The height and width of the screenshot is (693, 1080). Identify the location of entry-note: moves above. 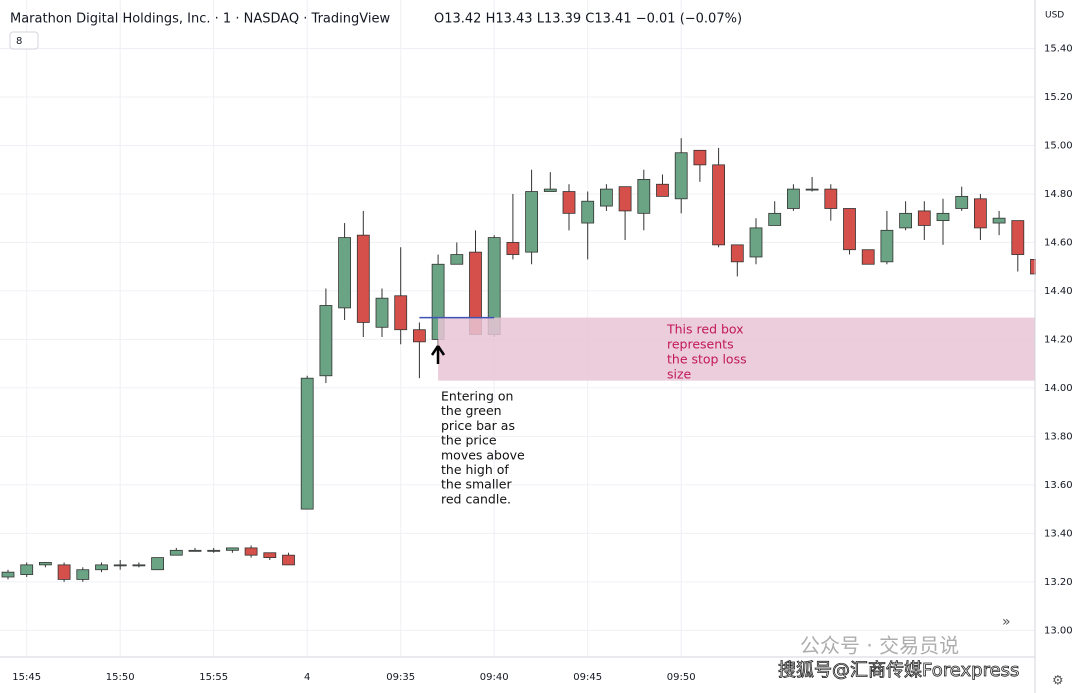
(483, 454).